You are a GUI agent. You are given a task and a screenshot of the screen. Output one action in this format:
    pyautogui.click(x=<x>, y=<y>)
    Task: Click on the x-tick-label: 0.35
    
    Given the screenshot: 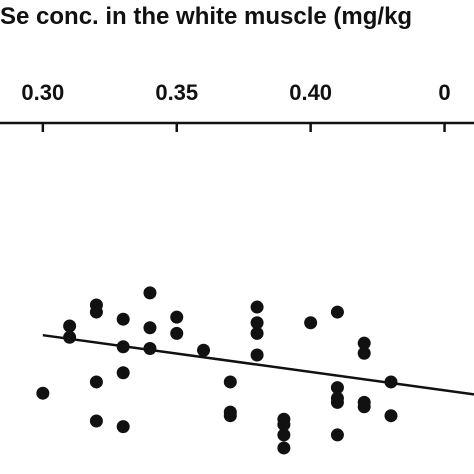 What is the action you would take?
    pyautogui.click(x=176, y=92)
    